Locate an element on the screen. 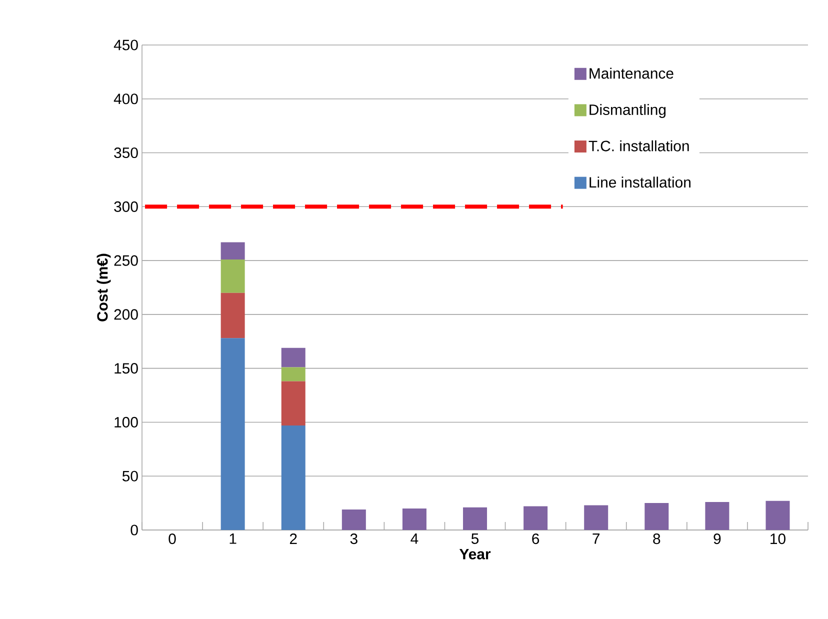  legend-label: T.C. installation is located at coordinates (638, 146).